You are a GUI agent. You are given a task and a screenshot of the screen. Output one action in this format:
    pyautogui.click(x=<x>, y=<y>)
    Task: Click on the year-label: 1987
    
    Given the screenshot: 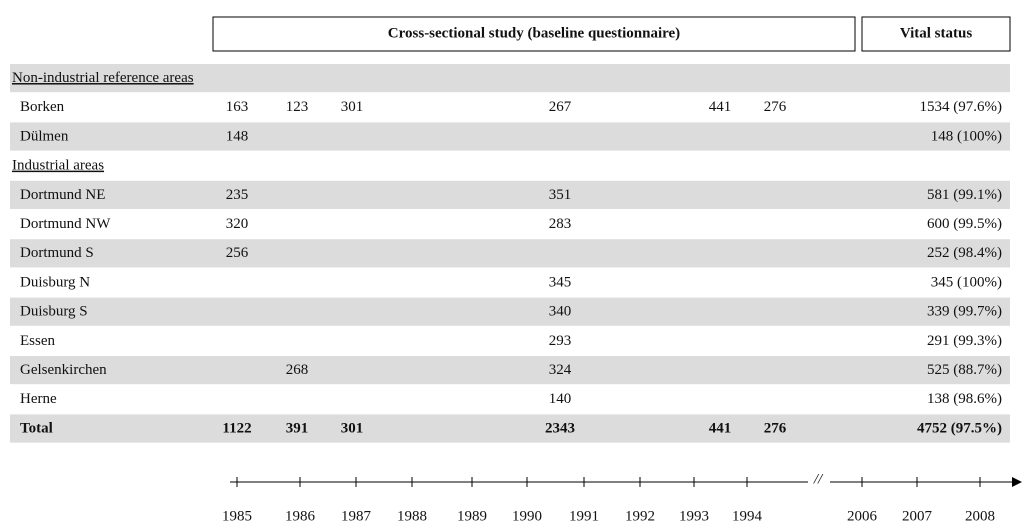 What is the action you would take?
    pyautogui.click(x=356, y=516)
    